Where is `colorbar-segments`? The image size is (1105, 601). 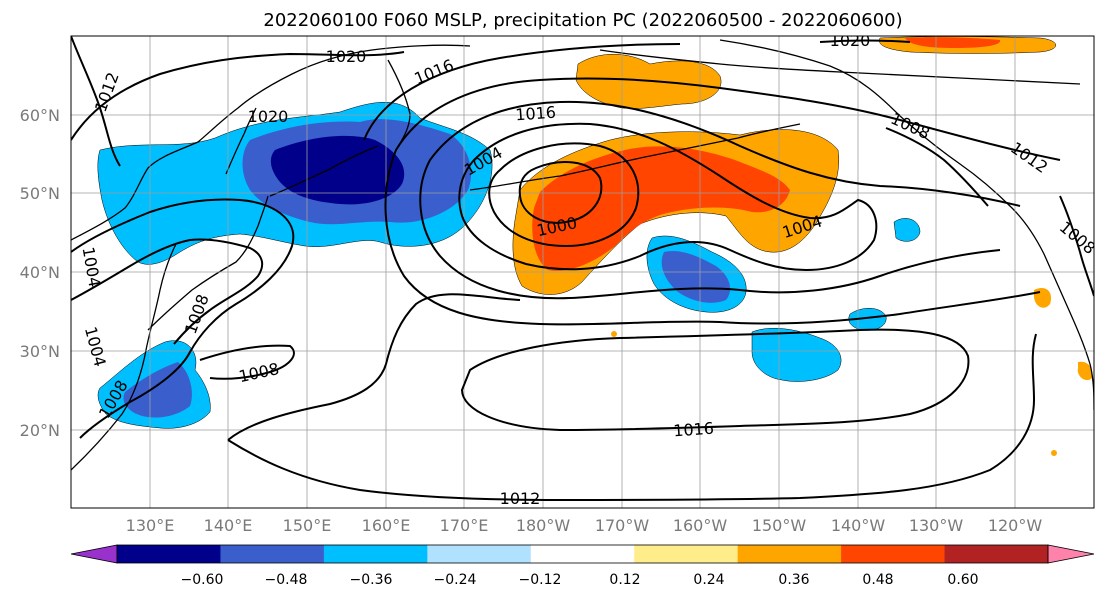 colorbar-segments is located at coordinates (582, 554).